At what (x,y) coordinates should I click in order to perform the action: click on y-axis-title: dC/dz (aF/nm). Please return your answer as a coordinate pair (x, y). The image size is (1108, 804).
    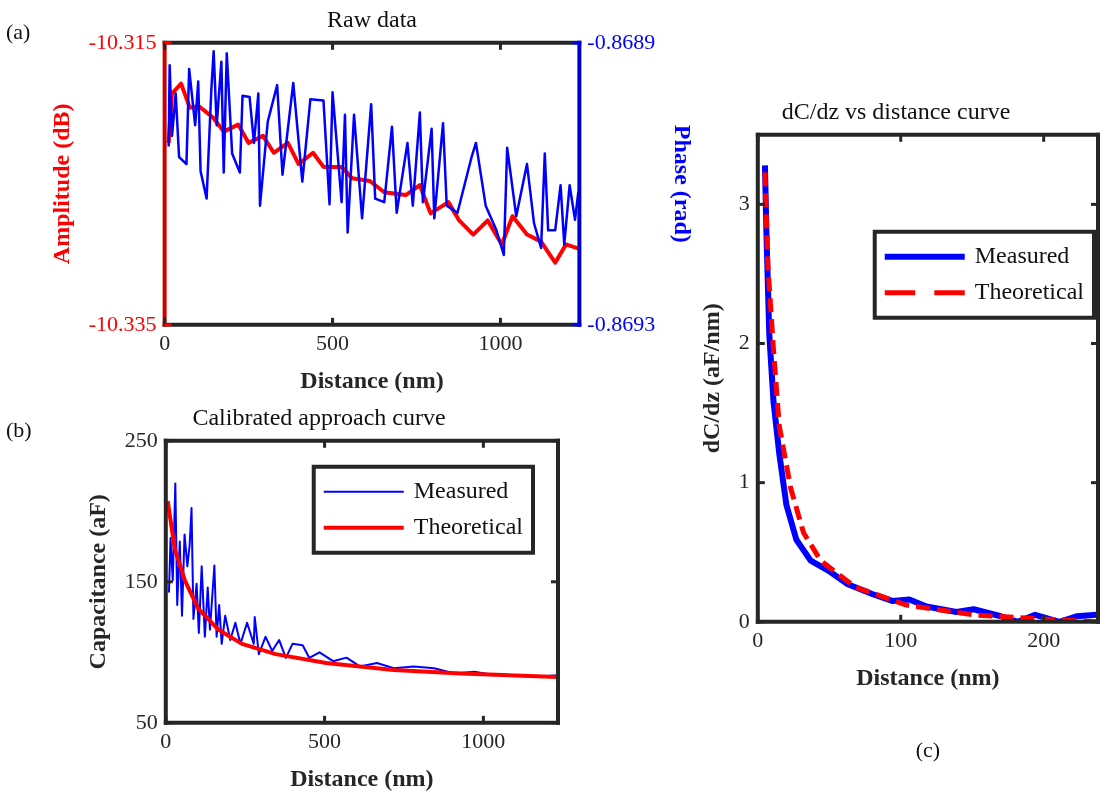
    Looking at the image, I should click on (710, 378).